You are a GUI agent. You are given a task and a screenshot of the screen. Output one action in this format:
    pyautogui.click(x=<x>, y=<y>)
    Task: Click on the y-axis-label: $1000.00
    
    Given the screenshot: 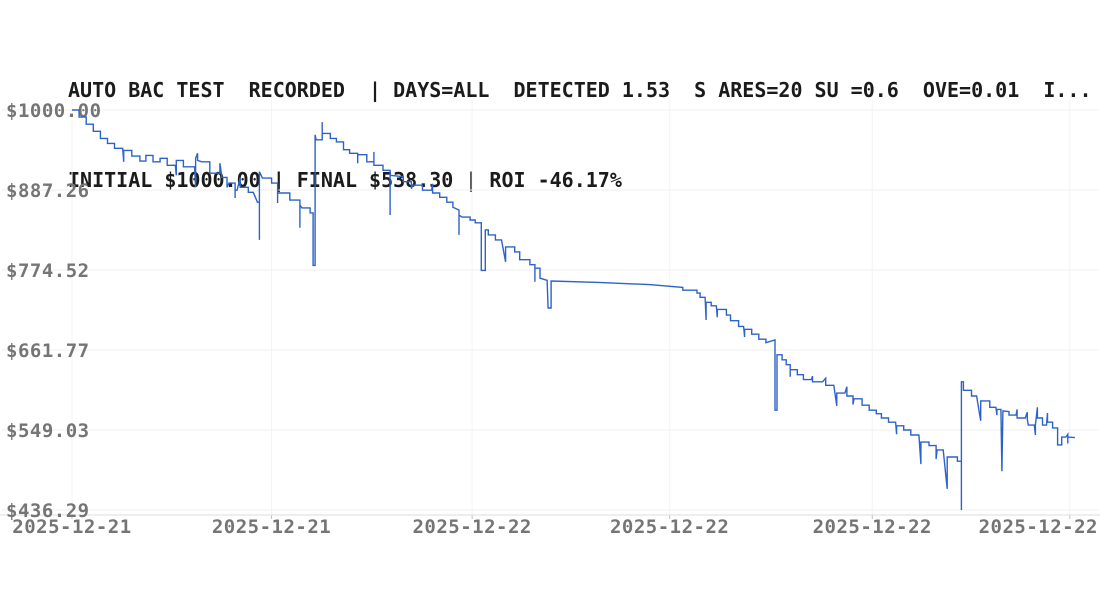 What is the action you would take?
    pyautogui.click(x=54, y=111)
    